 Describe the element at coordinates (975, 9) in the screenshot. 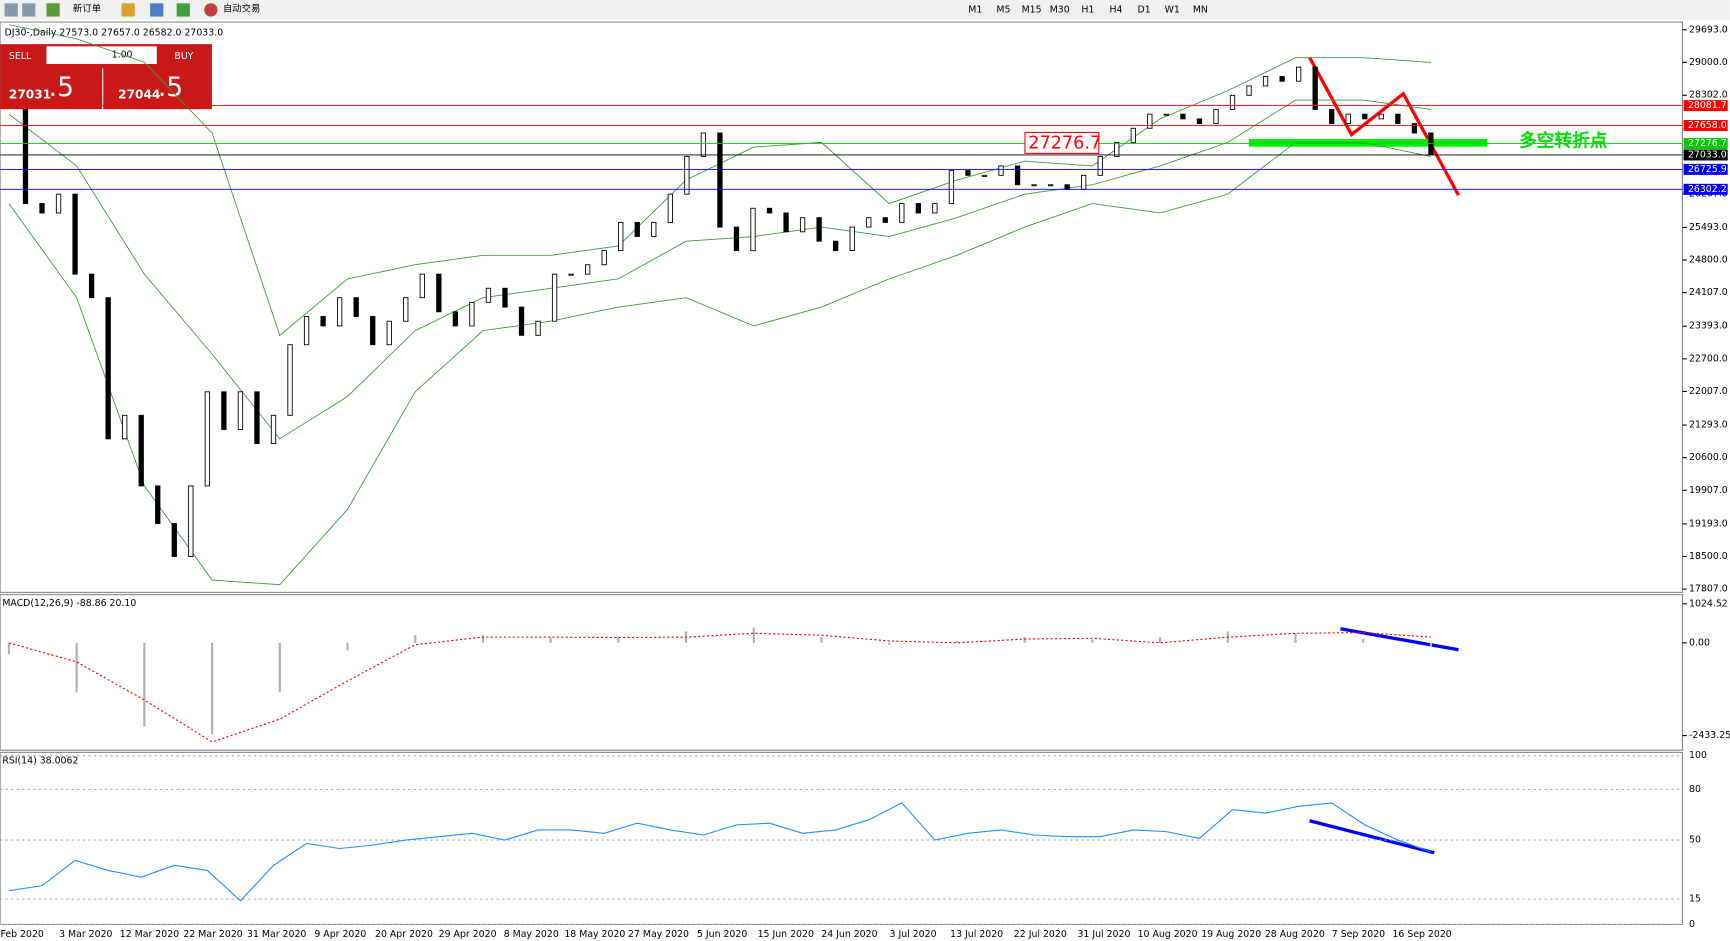

I see `timeframe: M1` at that location.